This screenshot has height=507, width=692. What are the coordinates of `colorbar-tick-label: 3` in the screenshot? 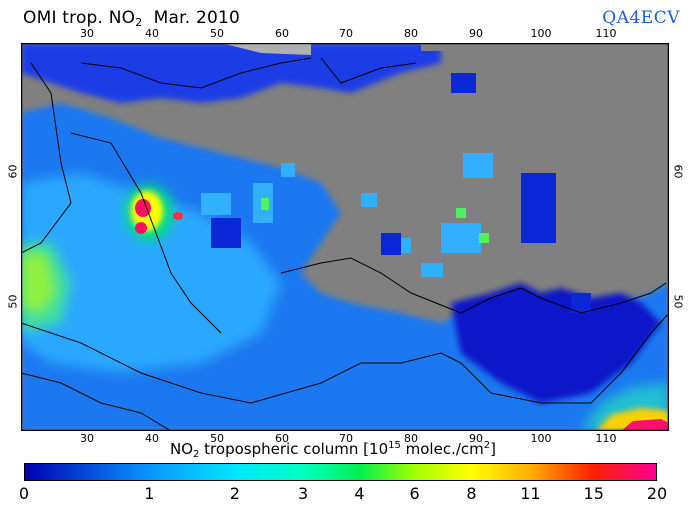 It's located at (303, 493).